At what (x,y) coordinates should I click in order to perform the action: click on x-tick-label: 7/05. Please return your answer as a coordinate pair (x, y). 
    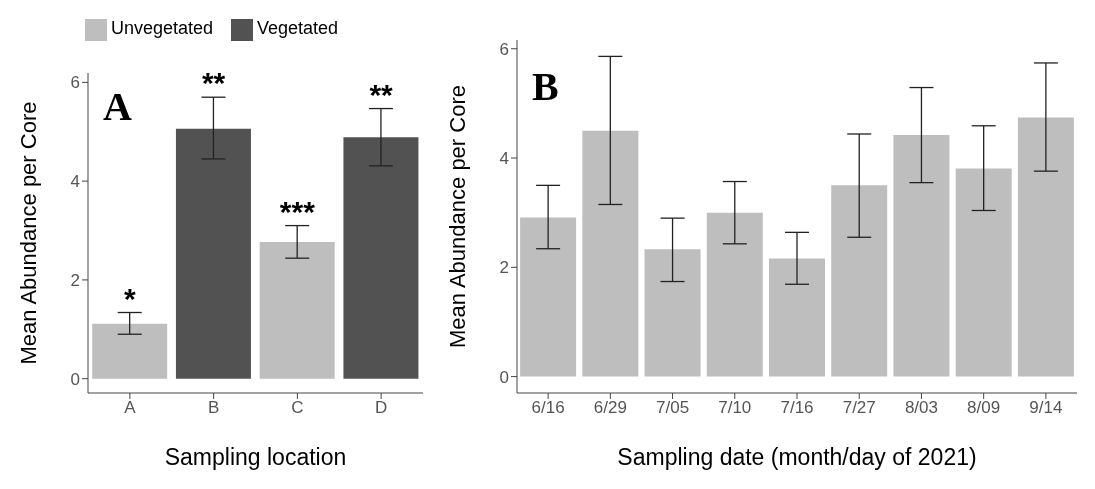
    Looking at the image, I should click on (673, 408).